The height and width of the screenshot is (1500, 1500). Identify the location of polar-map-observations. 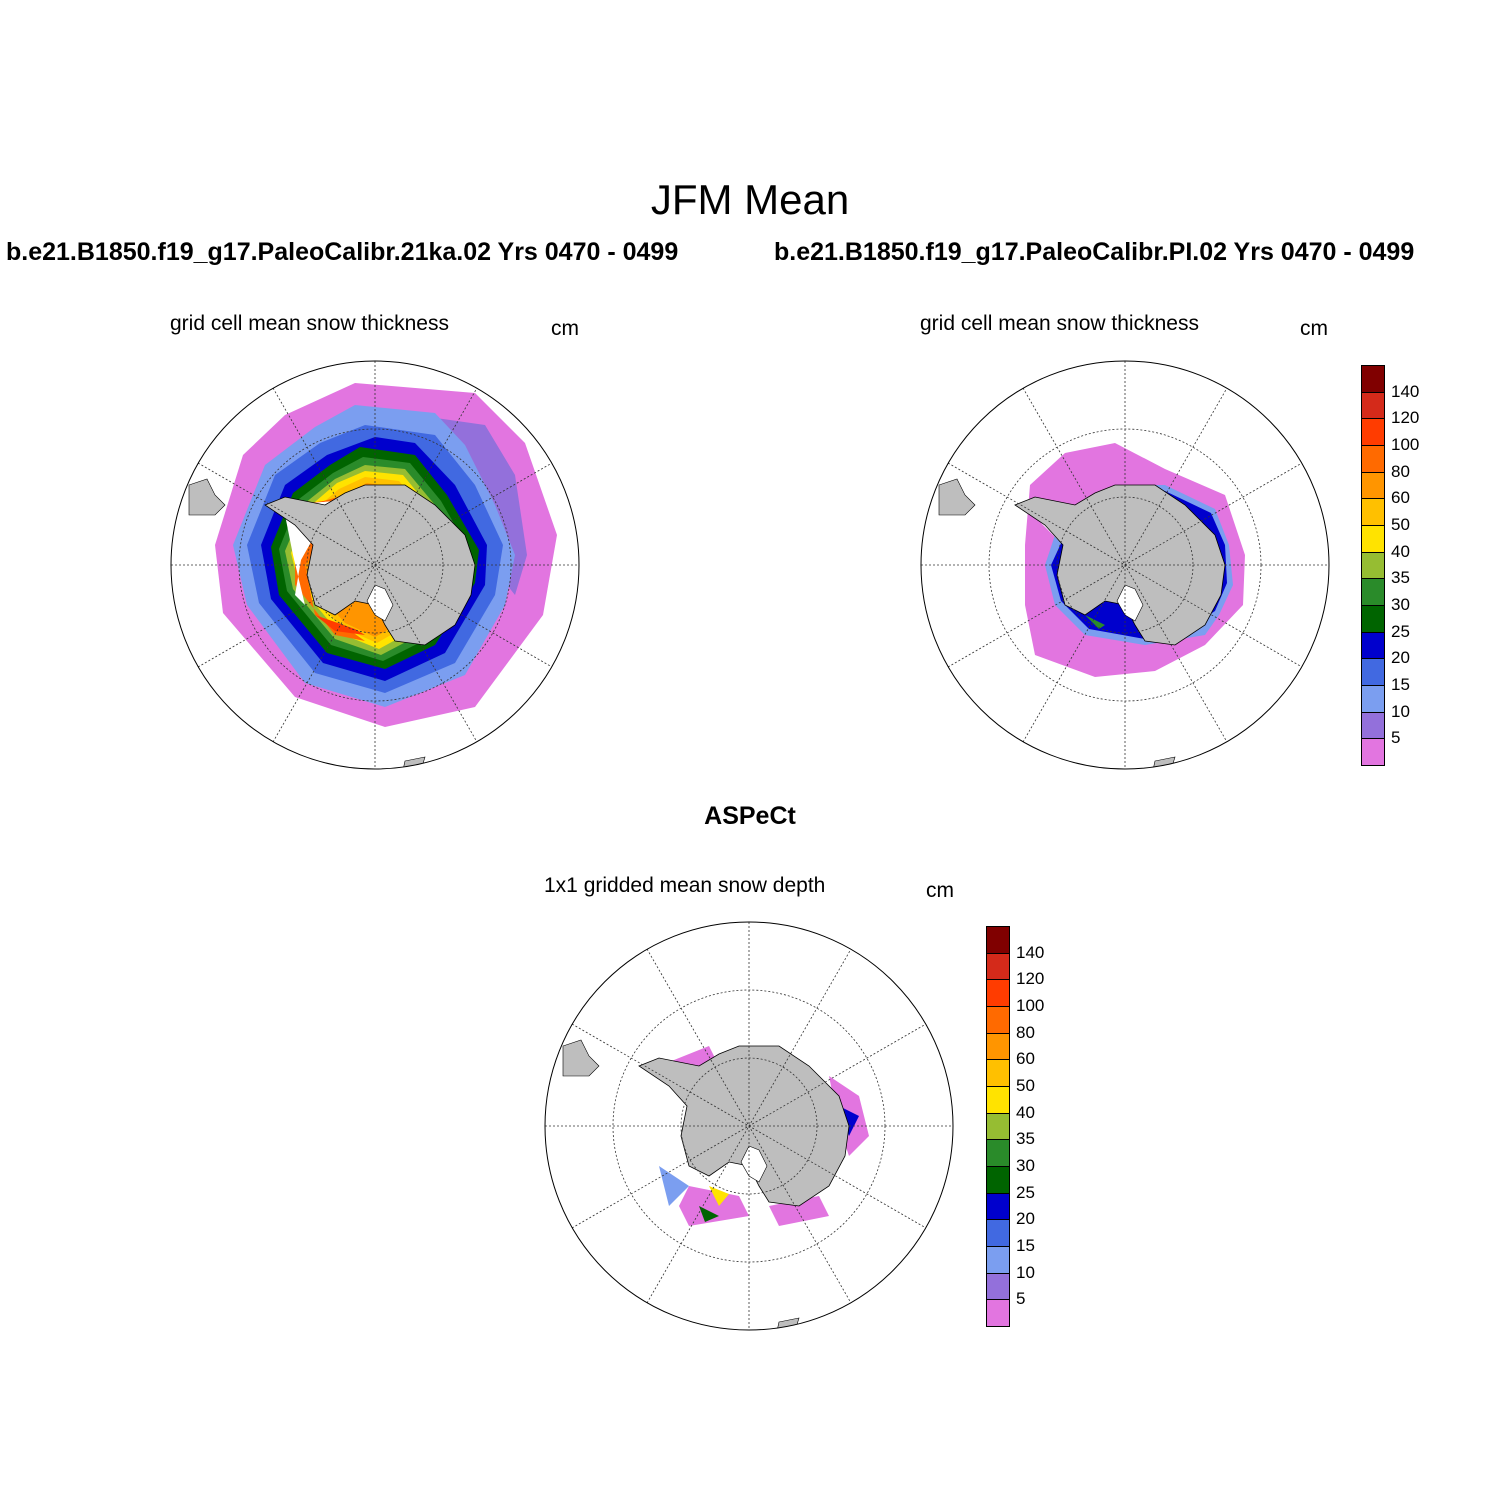
(749, 1126).